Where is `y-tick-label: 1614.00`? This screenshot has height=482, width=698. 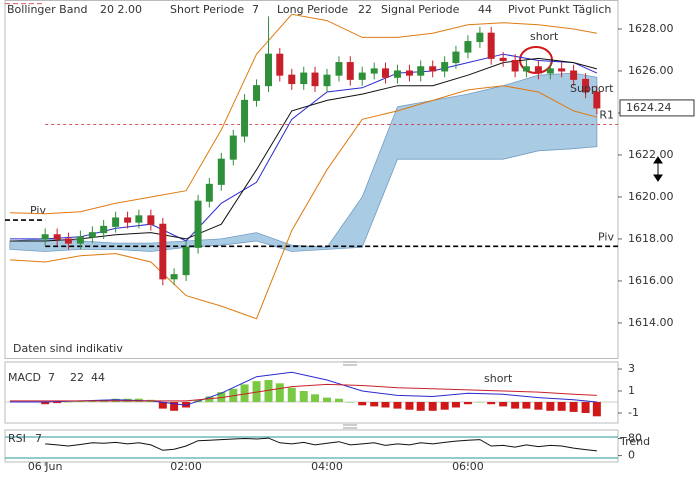
y-tick-label: 1614.00 is located at coordinates (651, 322).